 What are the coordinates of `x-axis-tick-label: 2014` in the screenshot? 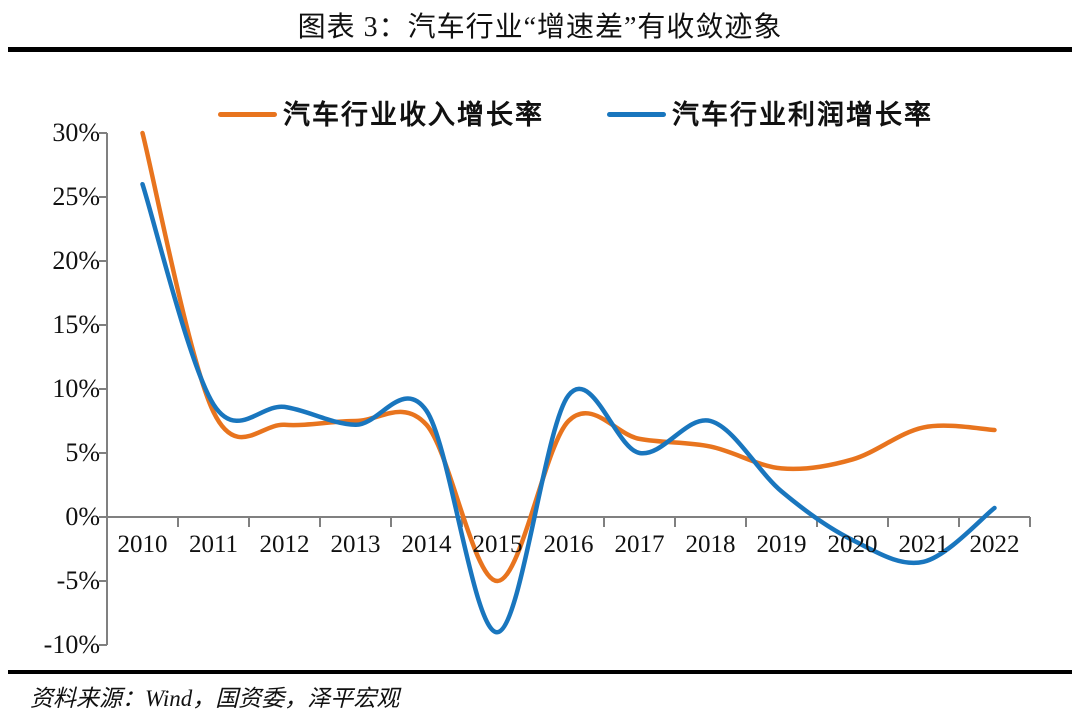 It's located at (426, 544).